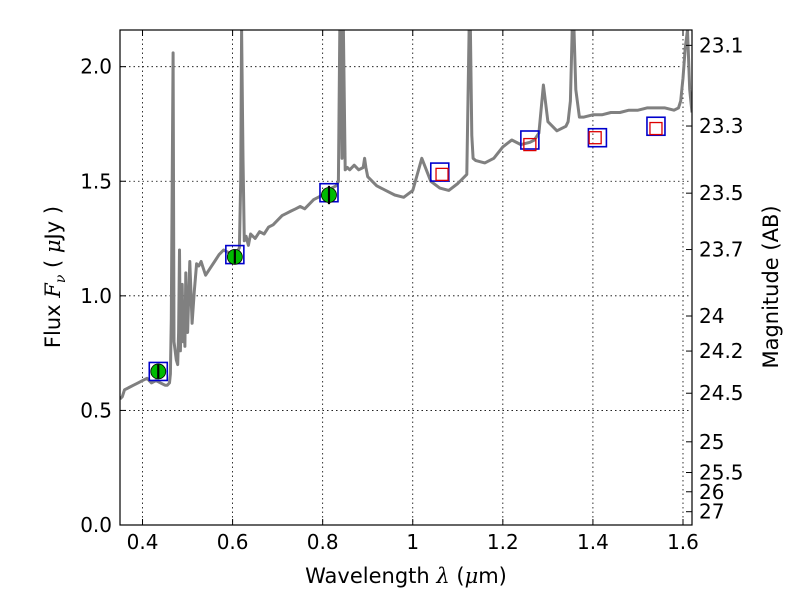 The image size is (800, 604). I want to click on x-tick-label: 1.4, so click(593, 542).